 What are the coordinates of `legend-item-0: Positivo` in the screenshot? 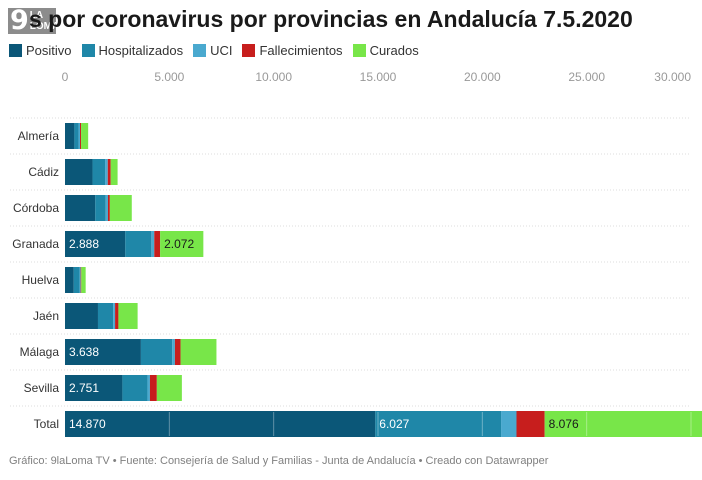 It's located at (40, 50).